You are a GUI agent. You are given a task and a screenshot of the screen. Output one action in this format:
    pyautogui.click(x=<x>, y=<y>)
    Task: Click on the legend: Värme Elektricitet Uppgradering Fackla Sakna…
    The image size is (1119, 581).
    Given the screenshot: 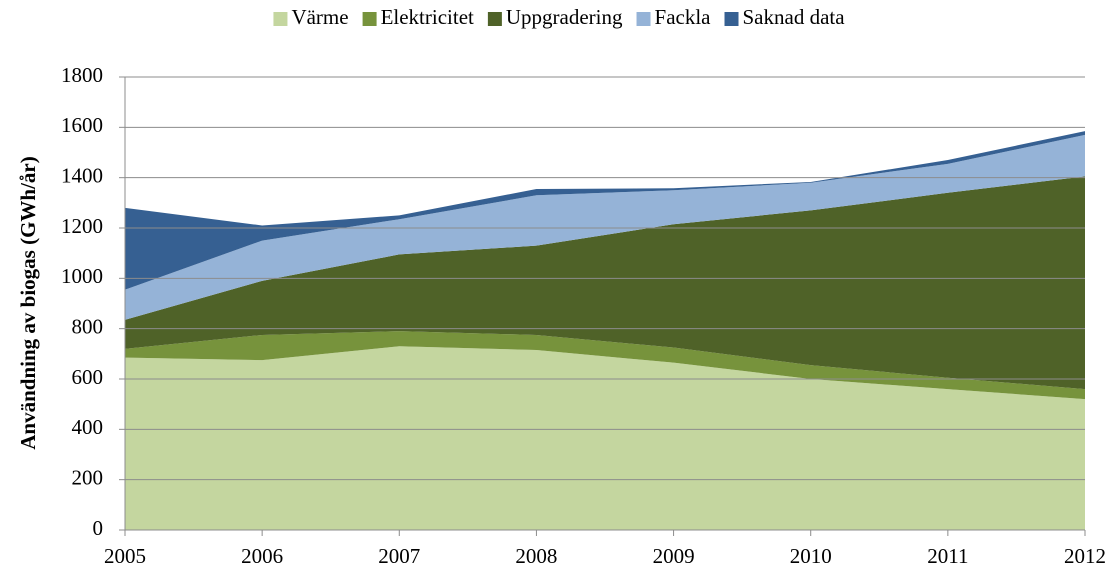 What is the action you would take?
    pyautogui.click(x=559, y=17)
    